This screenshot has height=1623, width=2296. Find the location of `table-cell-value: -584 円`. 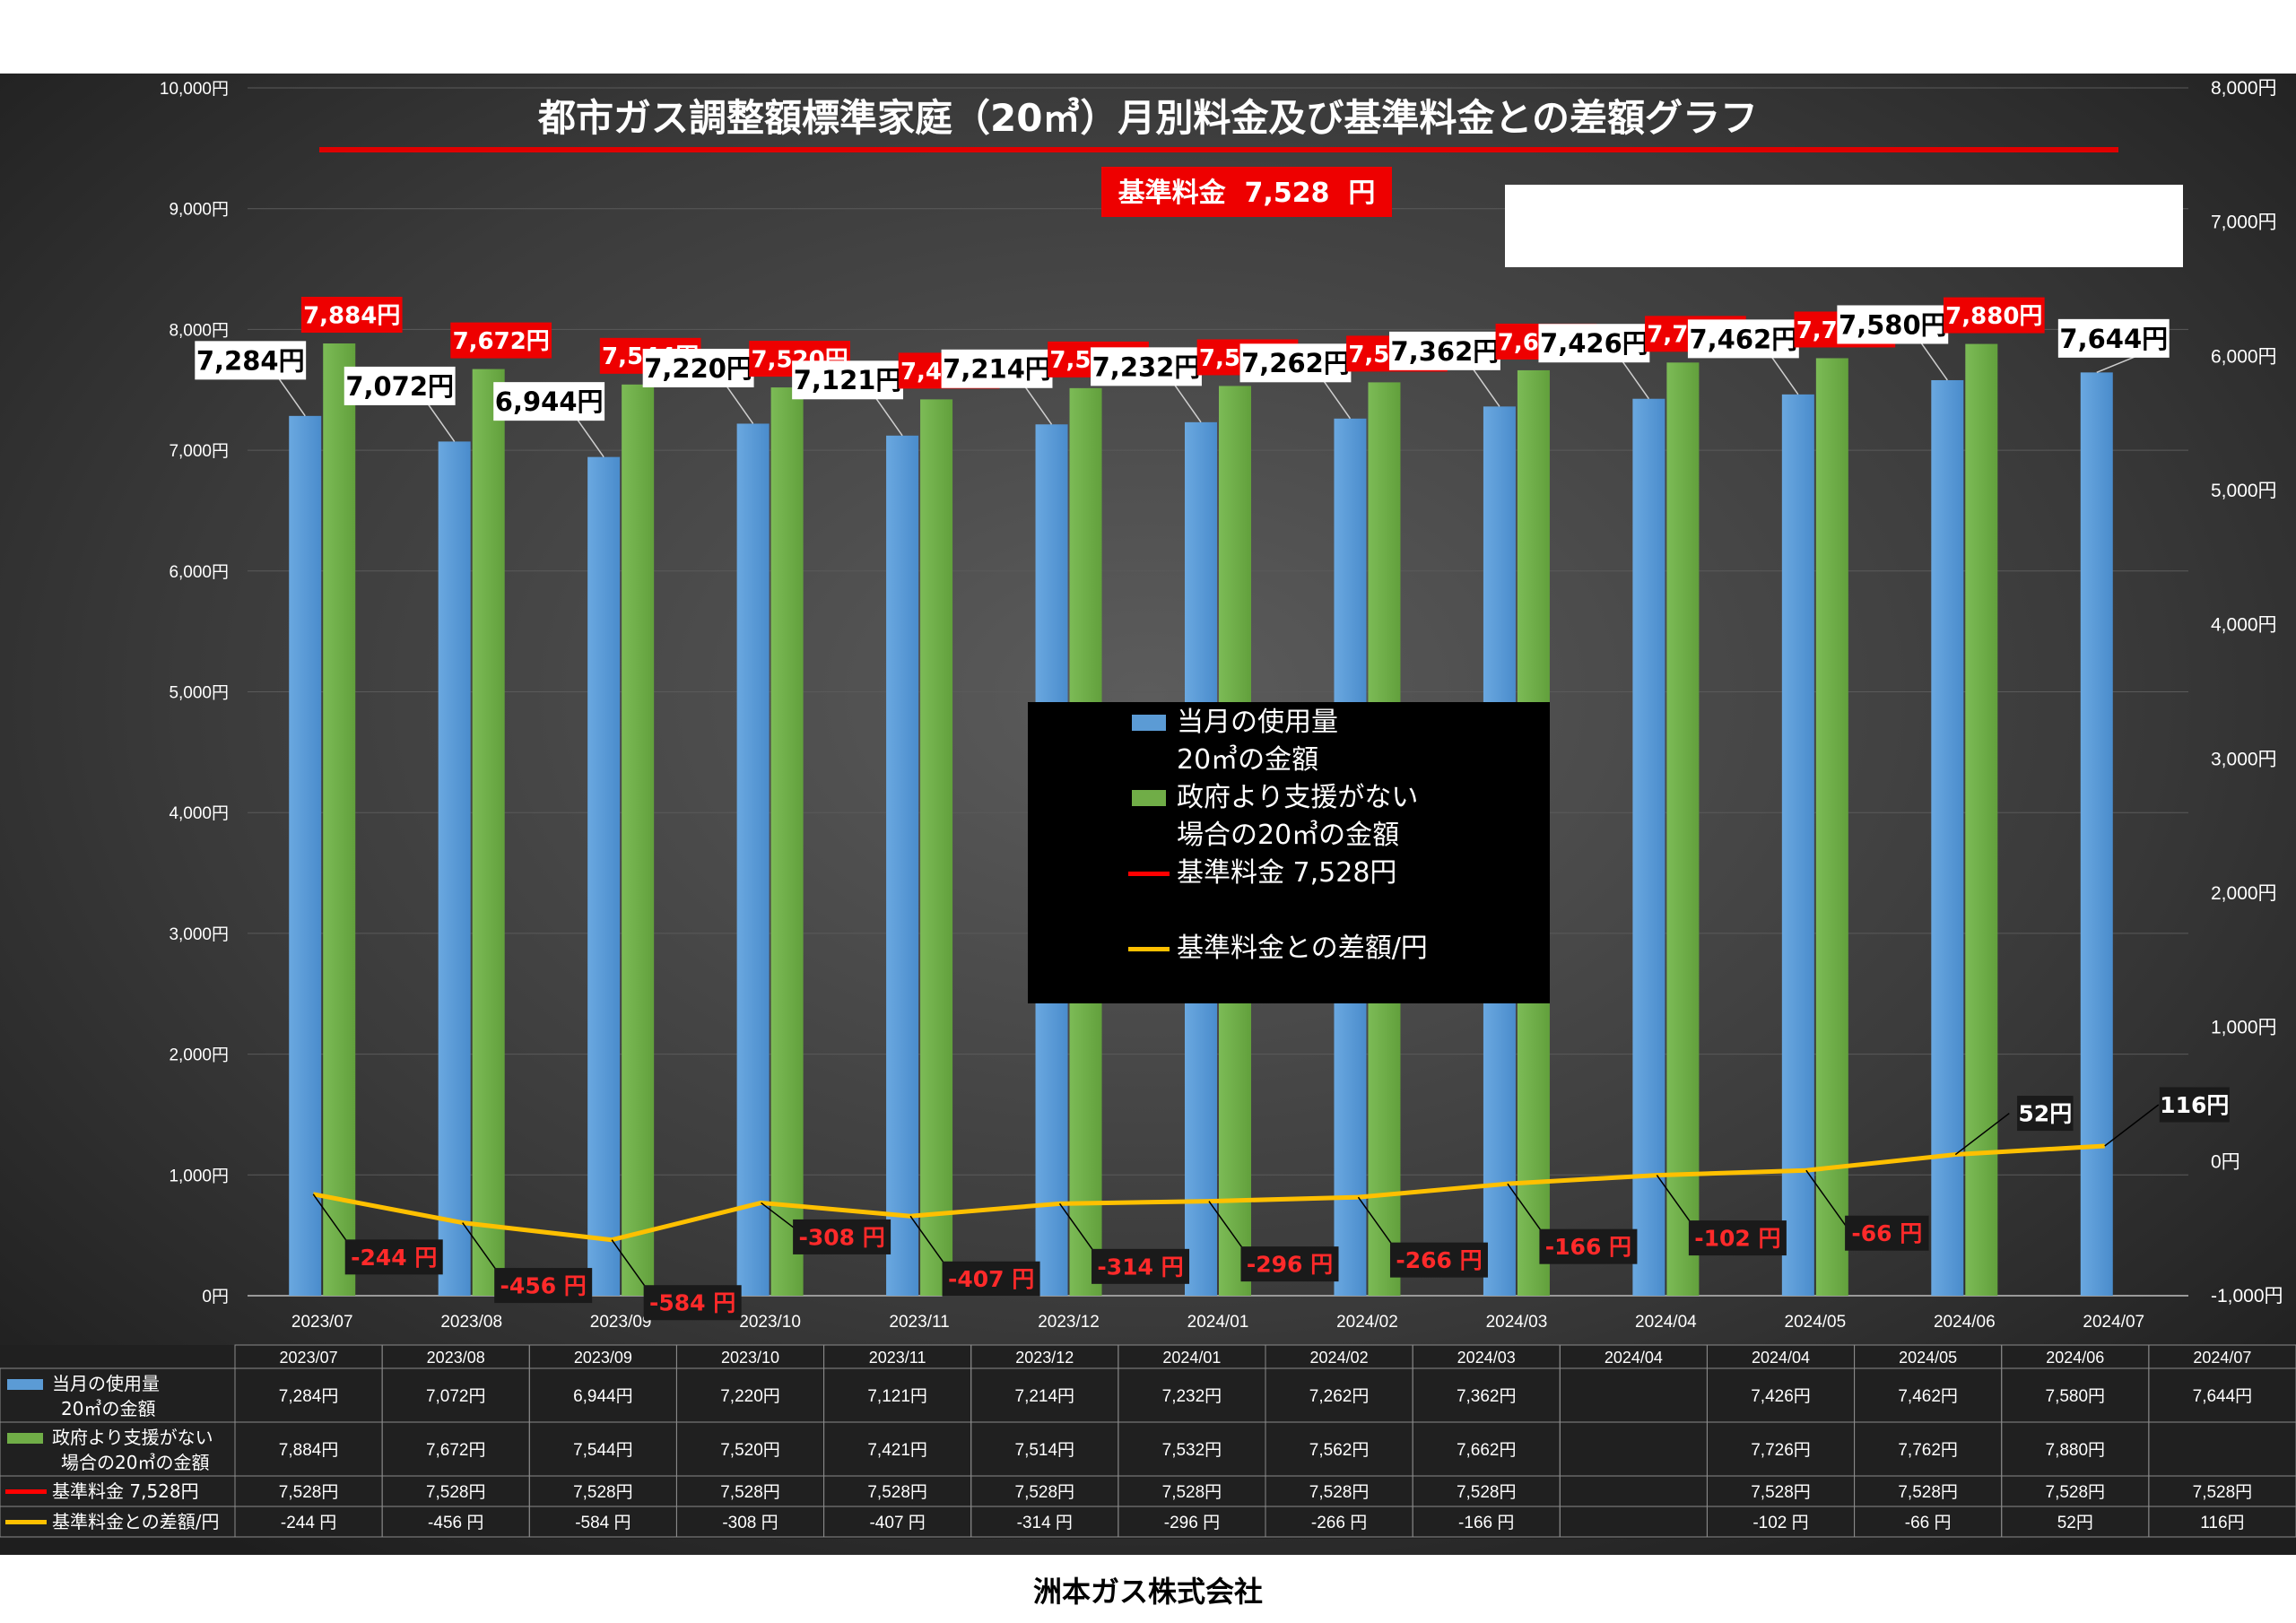

table-cell-value: -584 円 is located at coordinates (603, 1523).